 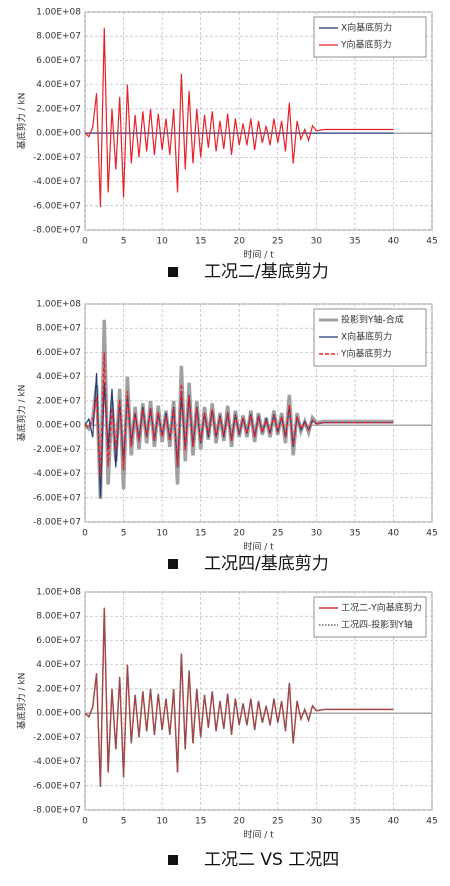 I want to click on chart-title: 工况四/基底剪力, so click(x=266, y=564).